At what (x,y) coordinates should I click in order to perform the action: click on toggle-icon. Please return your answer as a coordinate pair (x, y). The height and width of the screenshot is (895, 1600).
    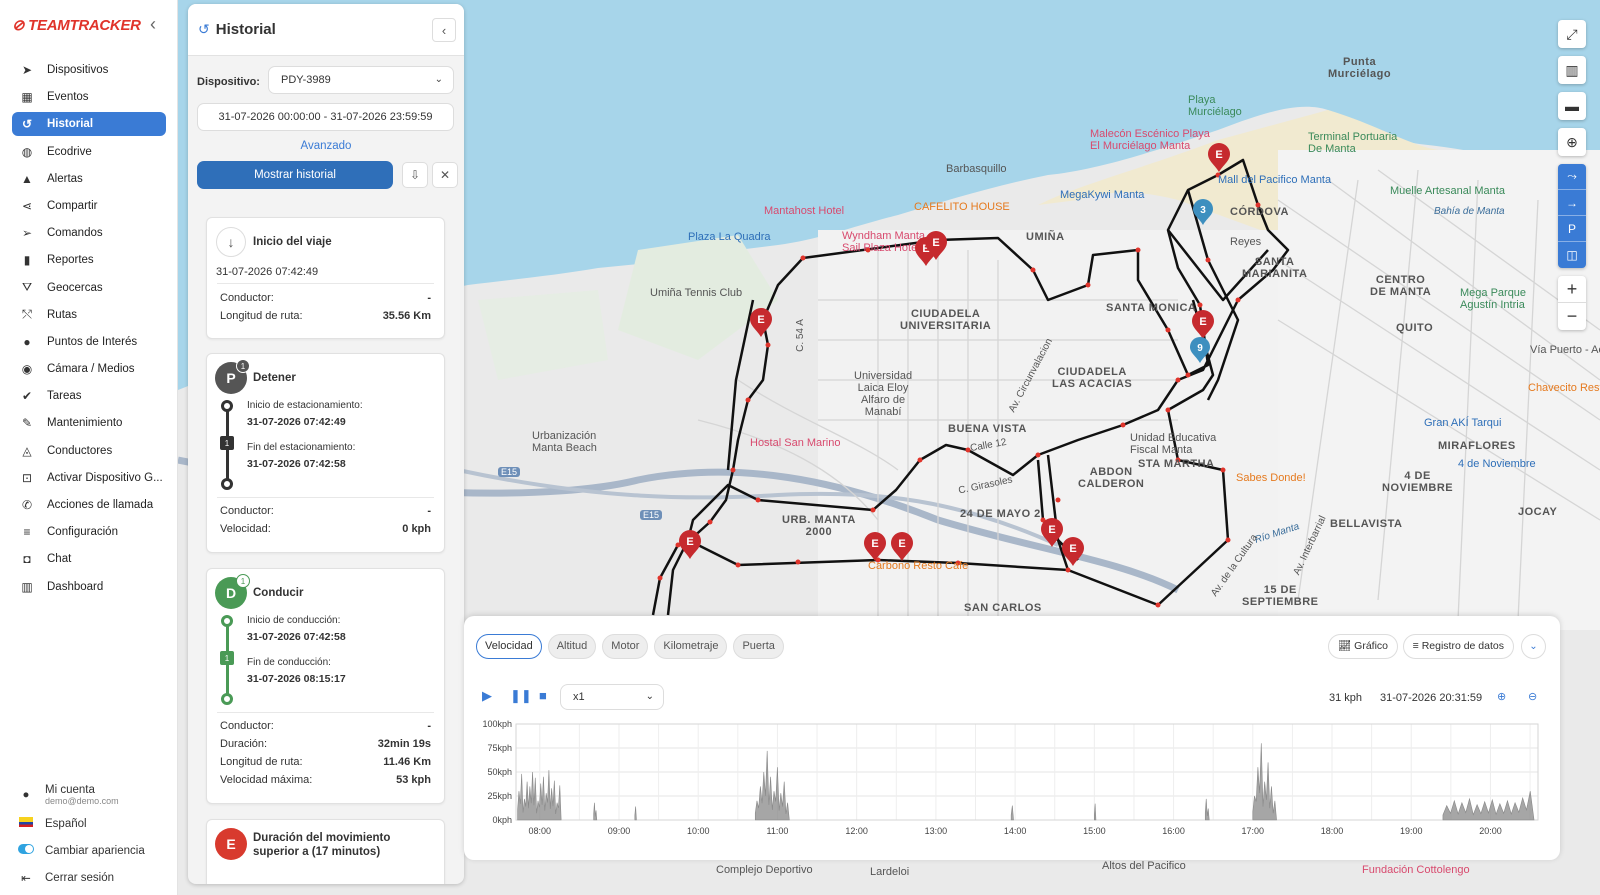
    Looking at the image, I should click on (26, 849).